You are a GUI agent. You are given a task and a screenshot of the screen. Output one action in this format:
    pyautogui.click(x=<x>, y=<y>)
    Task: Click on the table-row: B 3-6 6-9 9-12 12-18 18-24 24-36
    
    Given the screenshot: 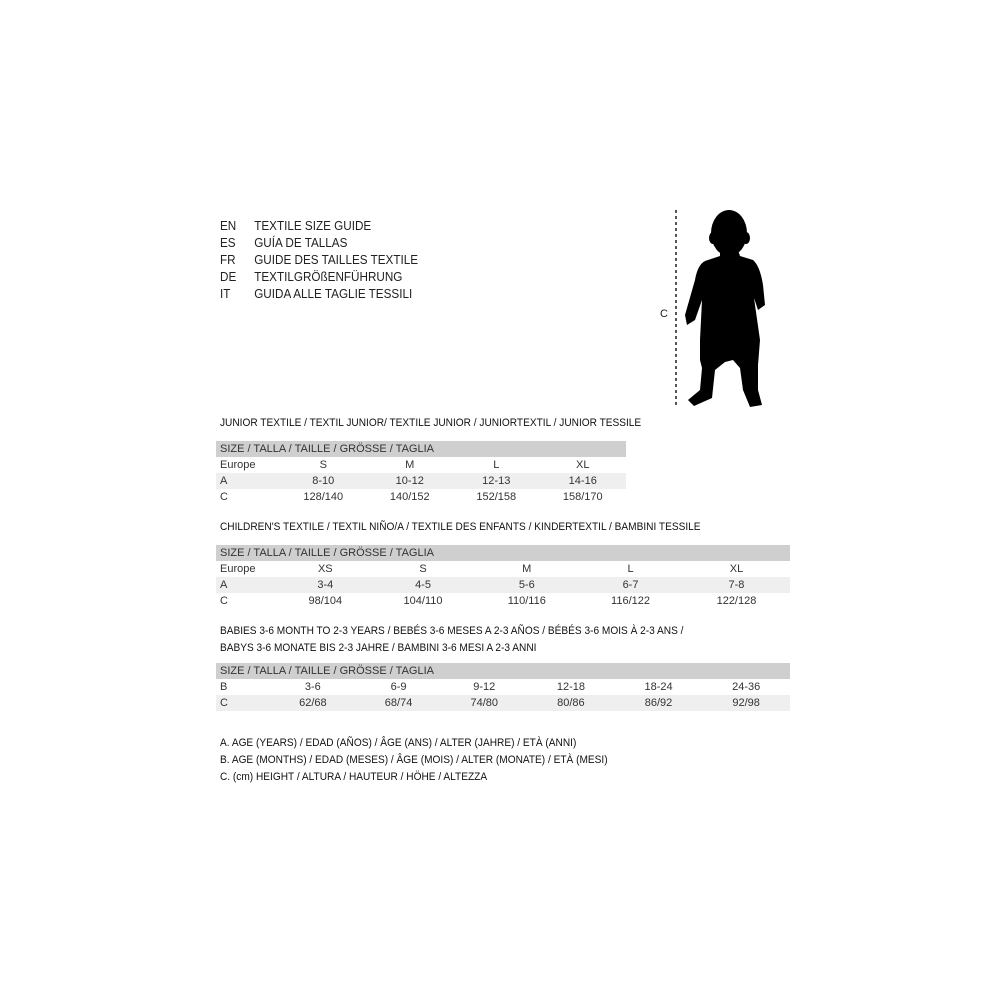 What is the action you would take?
    pyautogui.click(x=490, y=687)
    